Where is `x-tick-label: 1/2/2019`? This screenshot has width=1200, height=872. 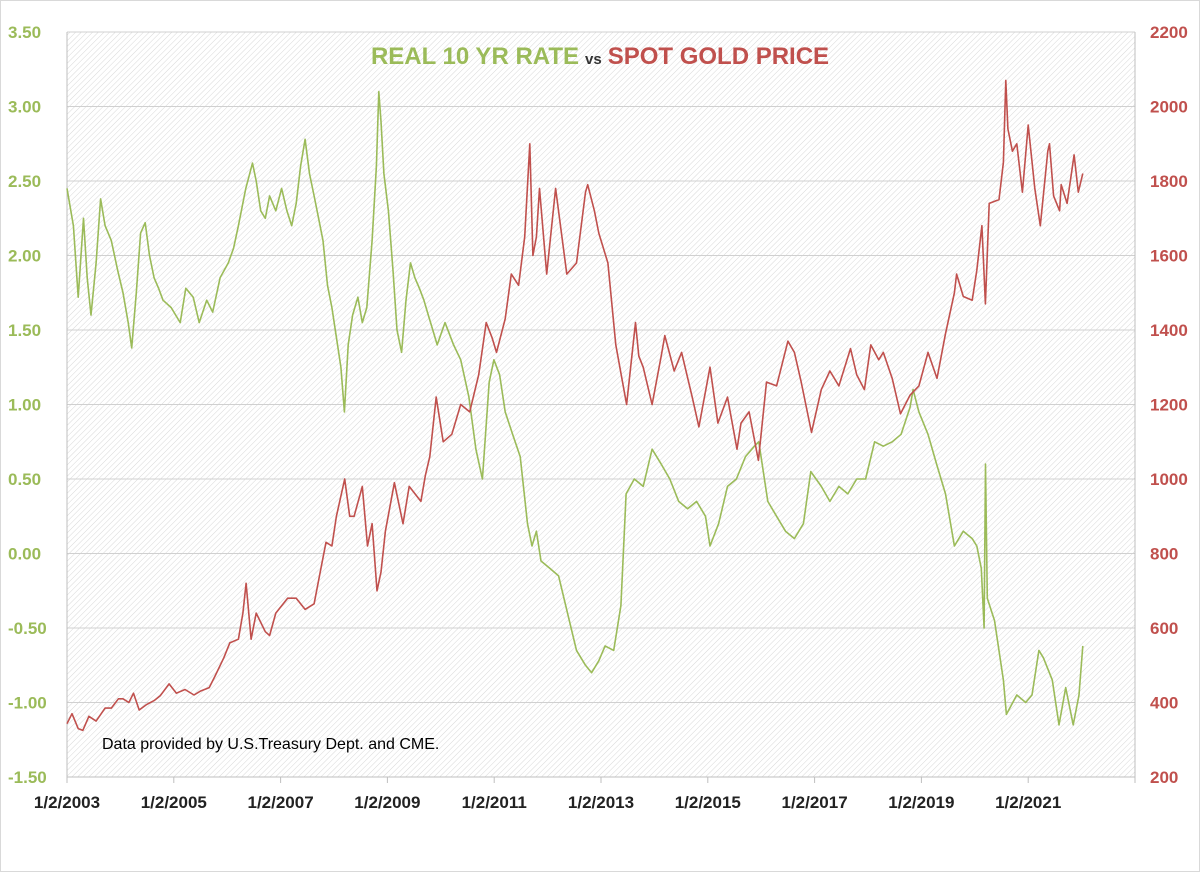 x-tick-label: 1/2/2019 is located at coordinates (921, 802).